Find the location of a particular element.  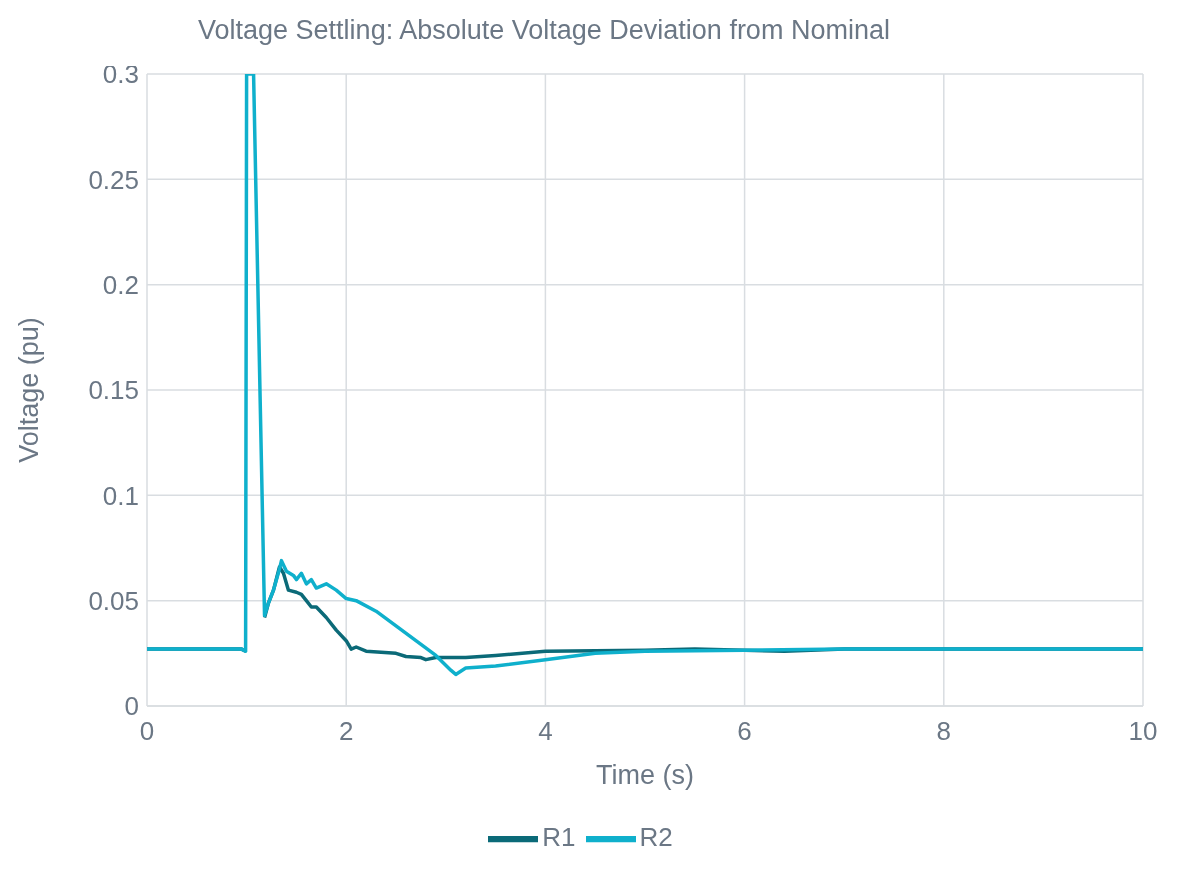

x-tick-label: 8 is located at coordinates (944, 731).